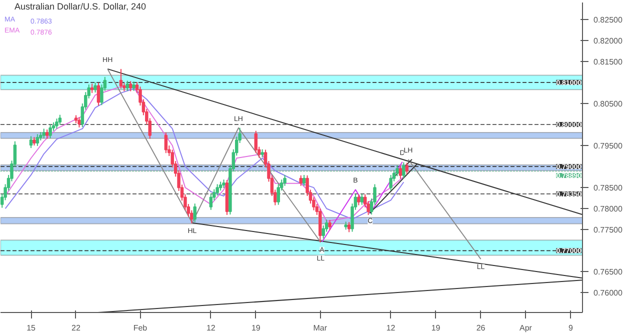 The width and height of the screenshot is (625, 335). What do you see at coordinates (608, 230) in the screenshot?
I see `y-tick-label: 0.77500` at bounding box center [608, 230].